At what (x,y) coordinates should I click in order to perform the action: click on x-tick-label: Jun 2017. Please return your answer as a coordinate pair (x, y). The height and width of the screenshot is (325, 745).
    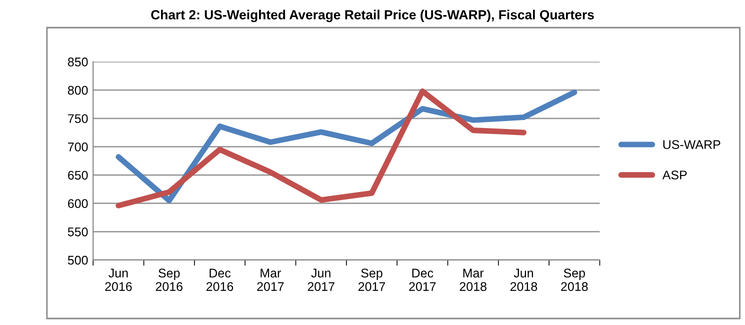
    Looking at the image, I should click on (321, 279).